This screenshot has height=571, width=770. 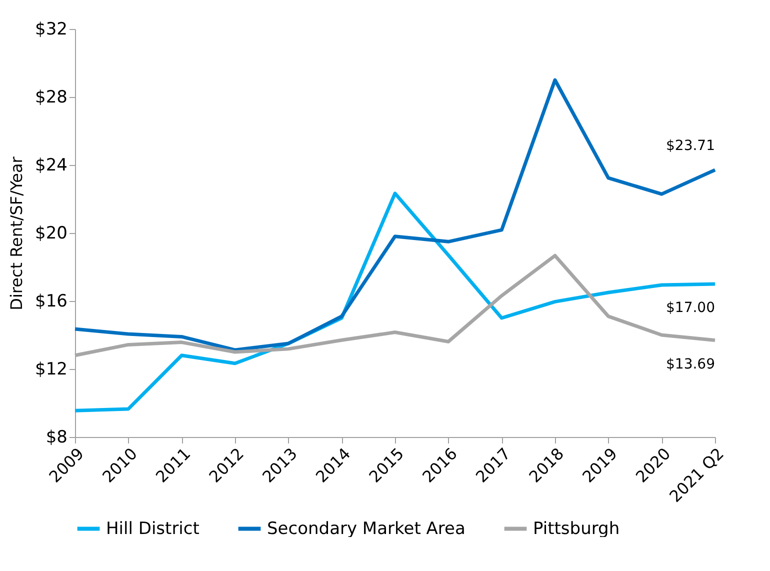 I want to click on y-tick-label: $16, so click(x=51, y=302).